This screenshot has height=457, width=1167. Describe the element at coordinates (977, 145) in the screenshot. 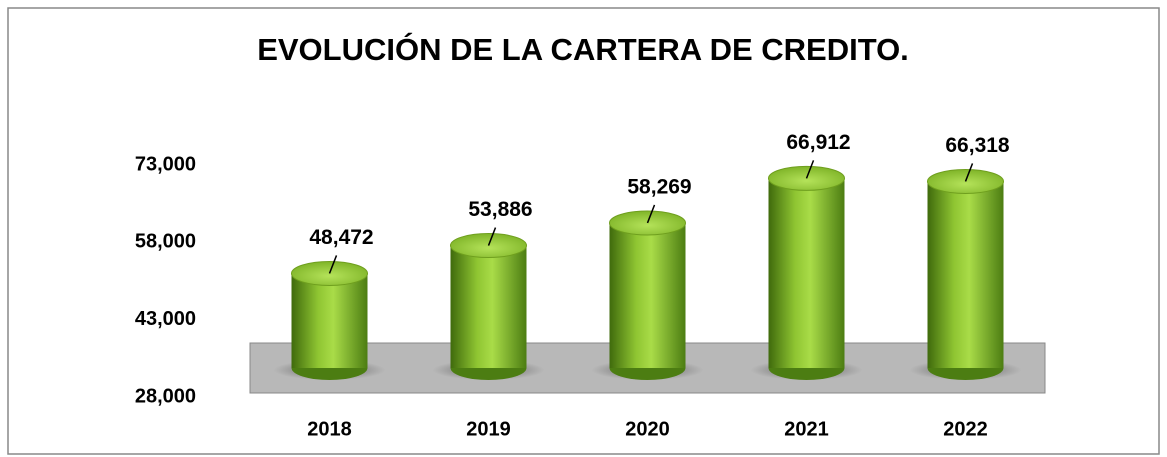

I see `data-label: 66,318` at that location.